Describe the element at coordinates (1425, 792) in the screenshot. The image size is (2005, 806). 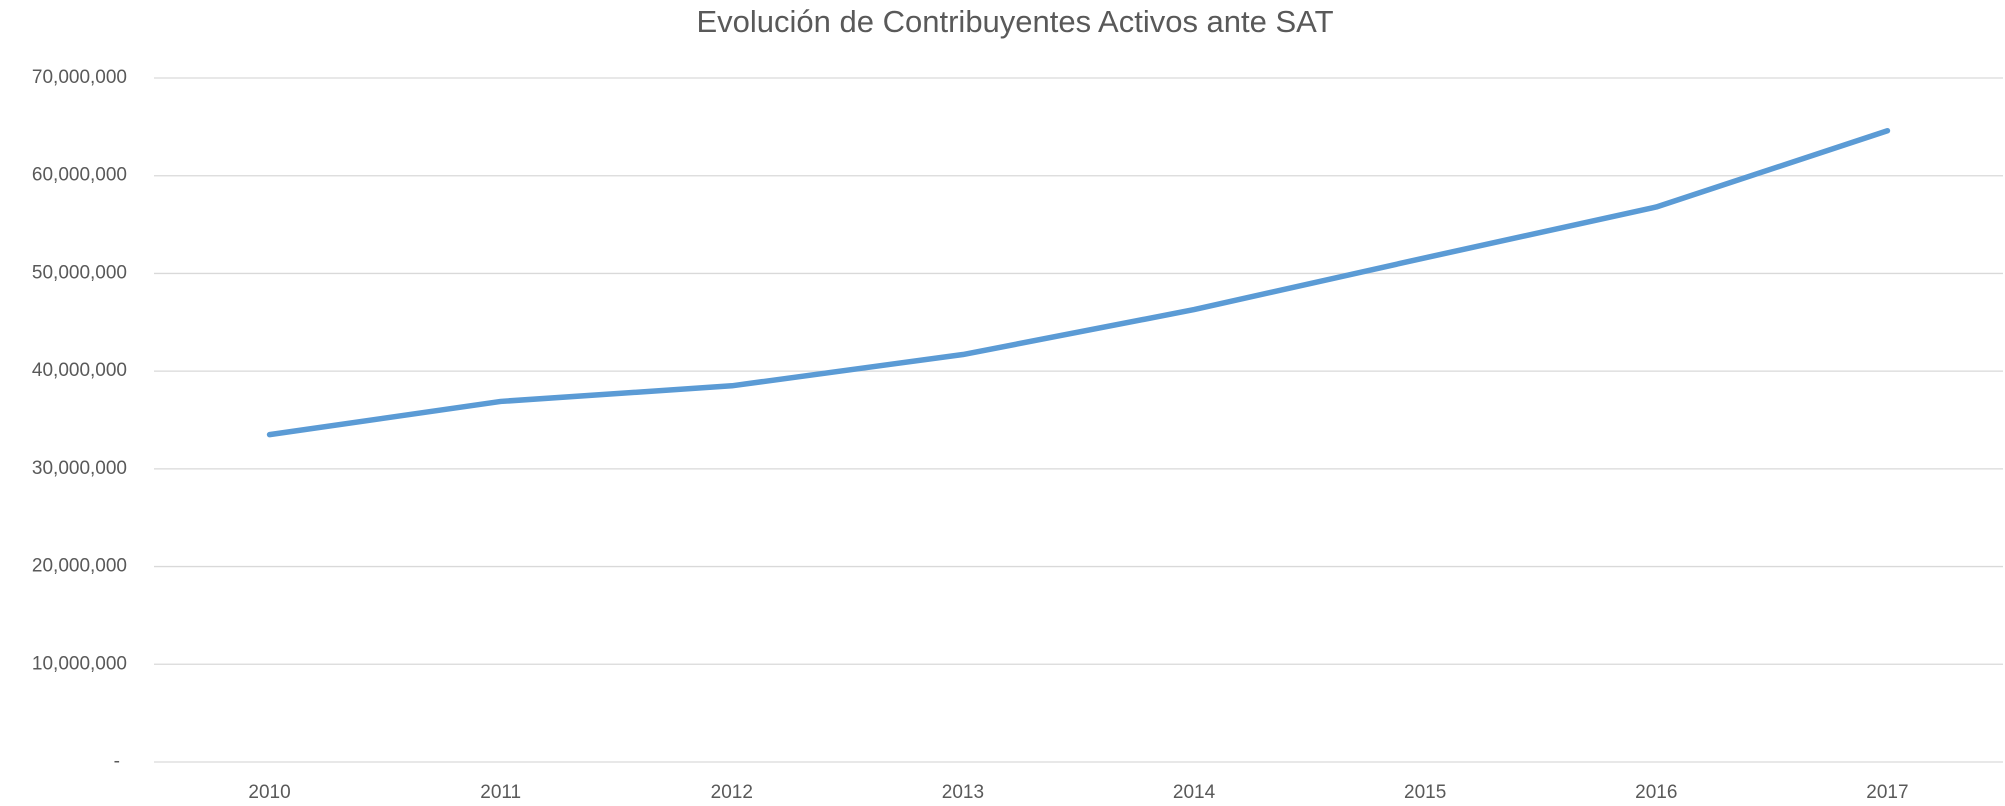
I see `x-tick-label: 2015` at that location.